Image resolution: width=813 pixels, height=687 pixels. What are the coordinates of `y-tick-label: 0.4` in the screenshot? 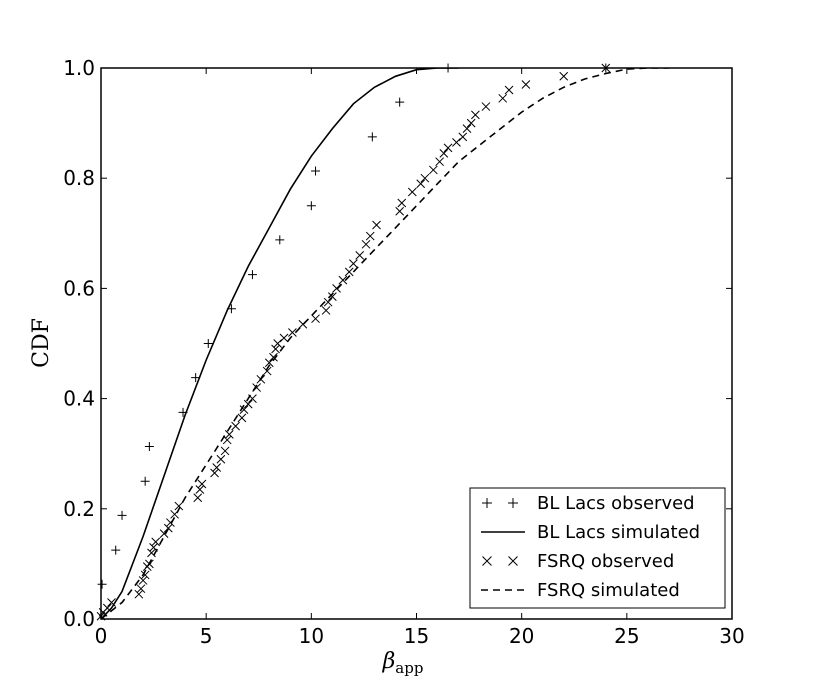 It's located at (79, 399).